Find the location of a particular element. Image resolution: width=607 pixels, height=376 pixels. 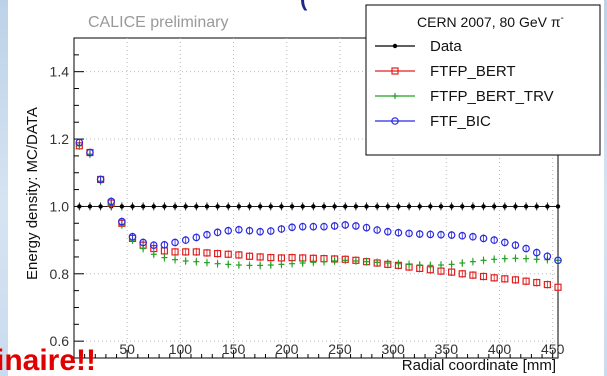

slide-overlay-text: inaire!! is located at coordinates (48, 360).